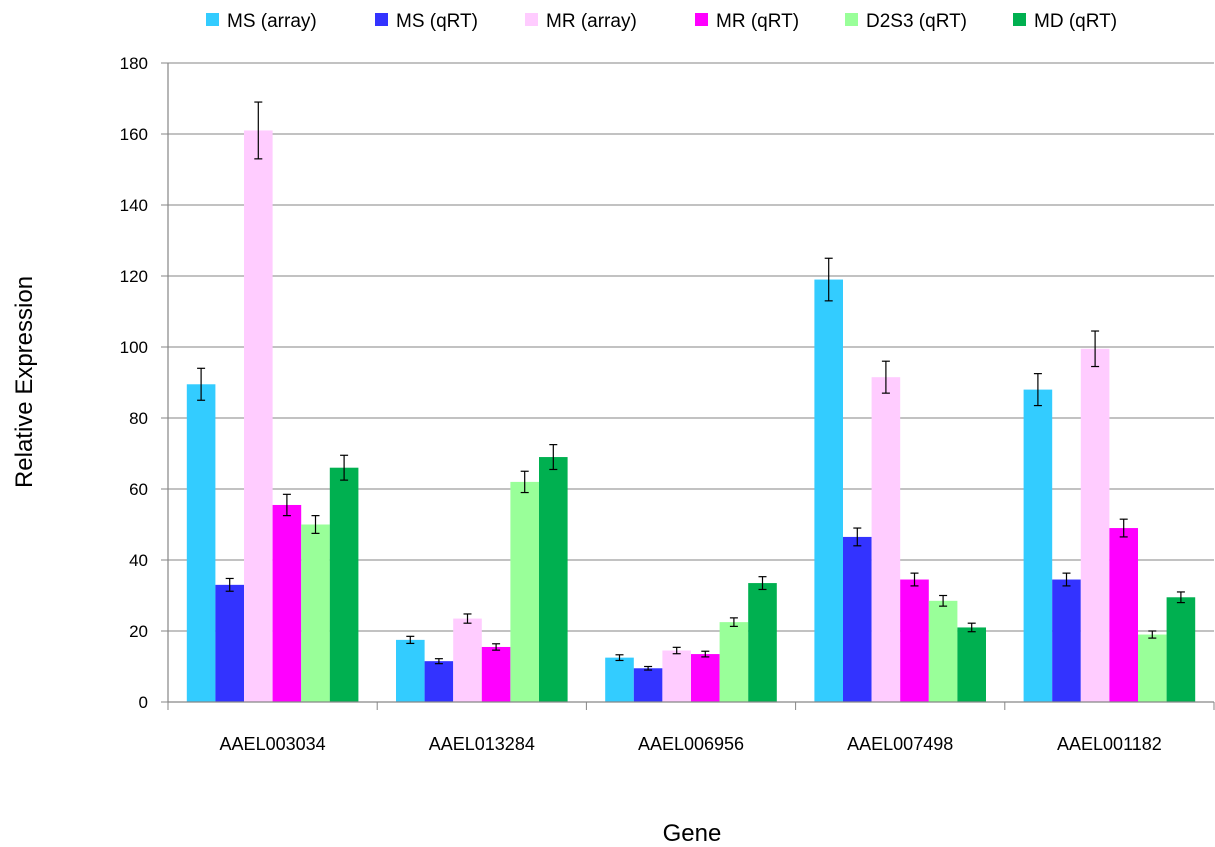 This screenshot has width=1215, height=847. What do you see at coordinates (591, 21) in the screenshot?
I see `legend-label: MR (array)` at bounding box center [591, 21].